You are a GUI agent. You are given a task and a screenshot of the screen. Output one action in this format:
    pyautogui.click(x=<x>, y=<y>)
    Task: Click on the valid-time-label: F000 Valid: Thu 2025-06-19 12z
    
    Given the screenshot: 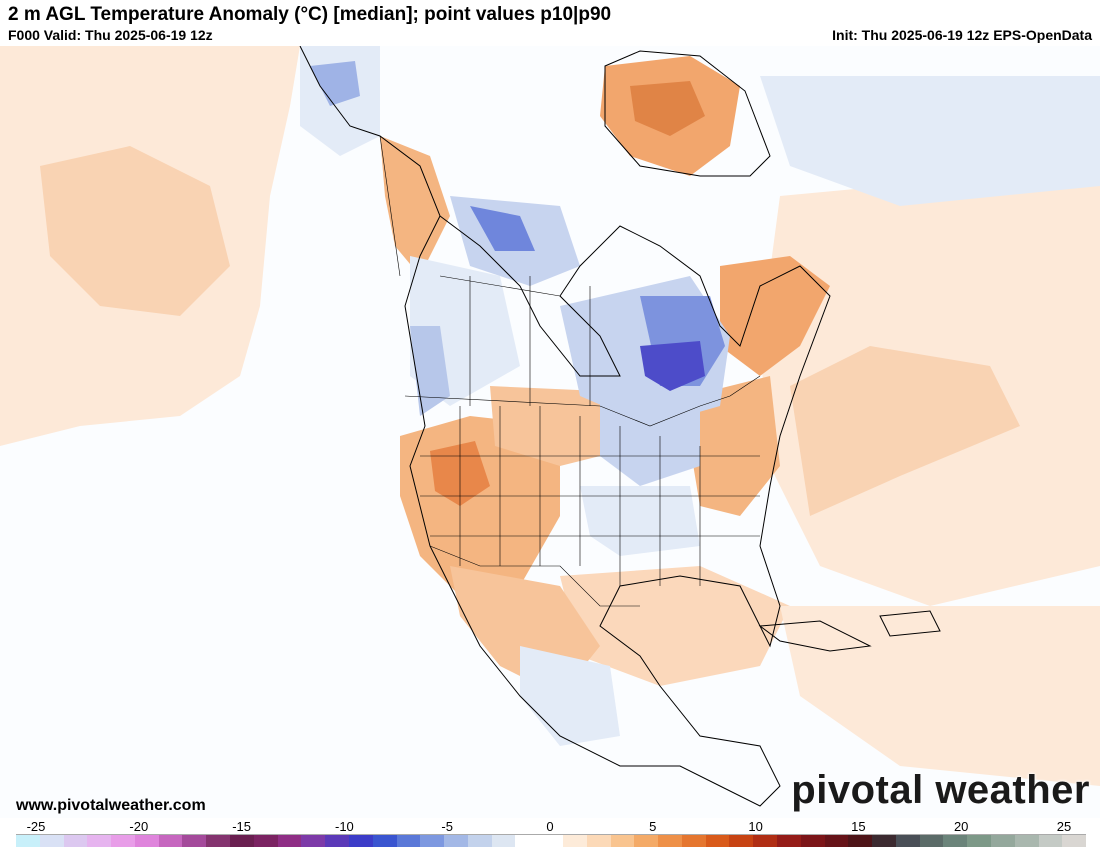 What is the action you would take?
    pyautogui.click(x=110, y=35)
    